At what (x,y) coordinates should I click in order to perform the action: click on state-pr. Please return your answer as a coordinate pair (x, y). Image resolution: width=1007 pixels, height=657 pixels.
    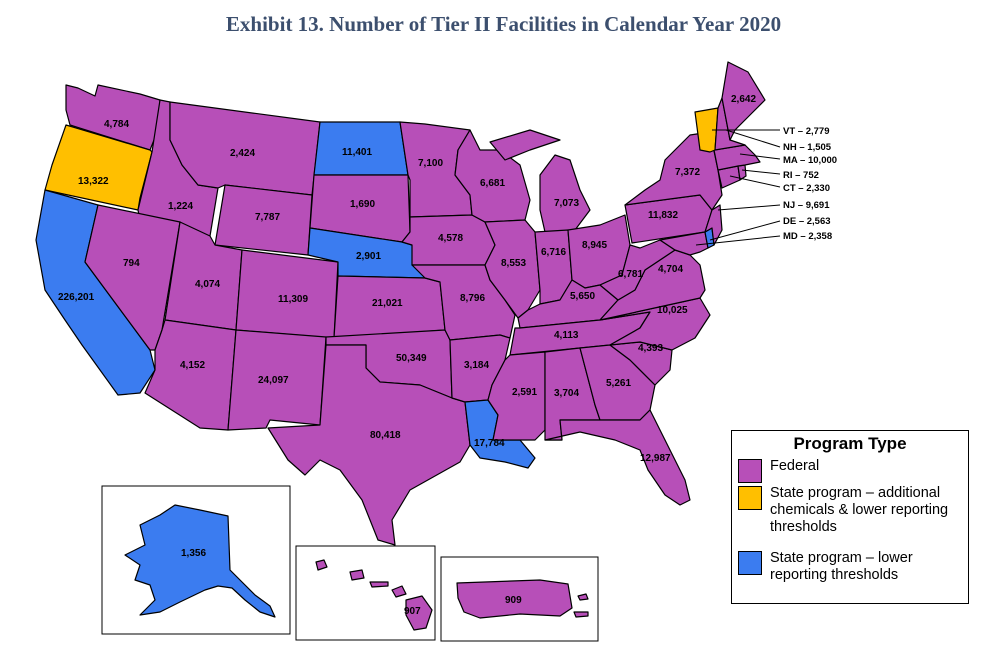
    Looking at the image, I should click on (514, 599).